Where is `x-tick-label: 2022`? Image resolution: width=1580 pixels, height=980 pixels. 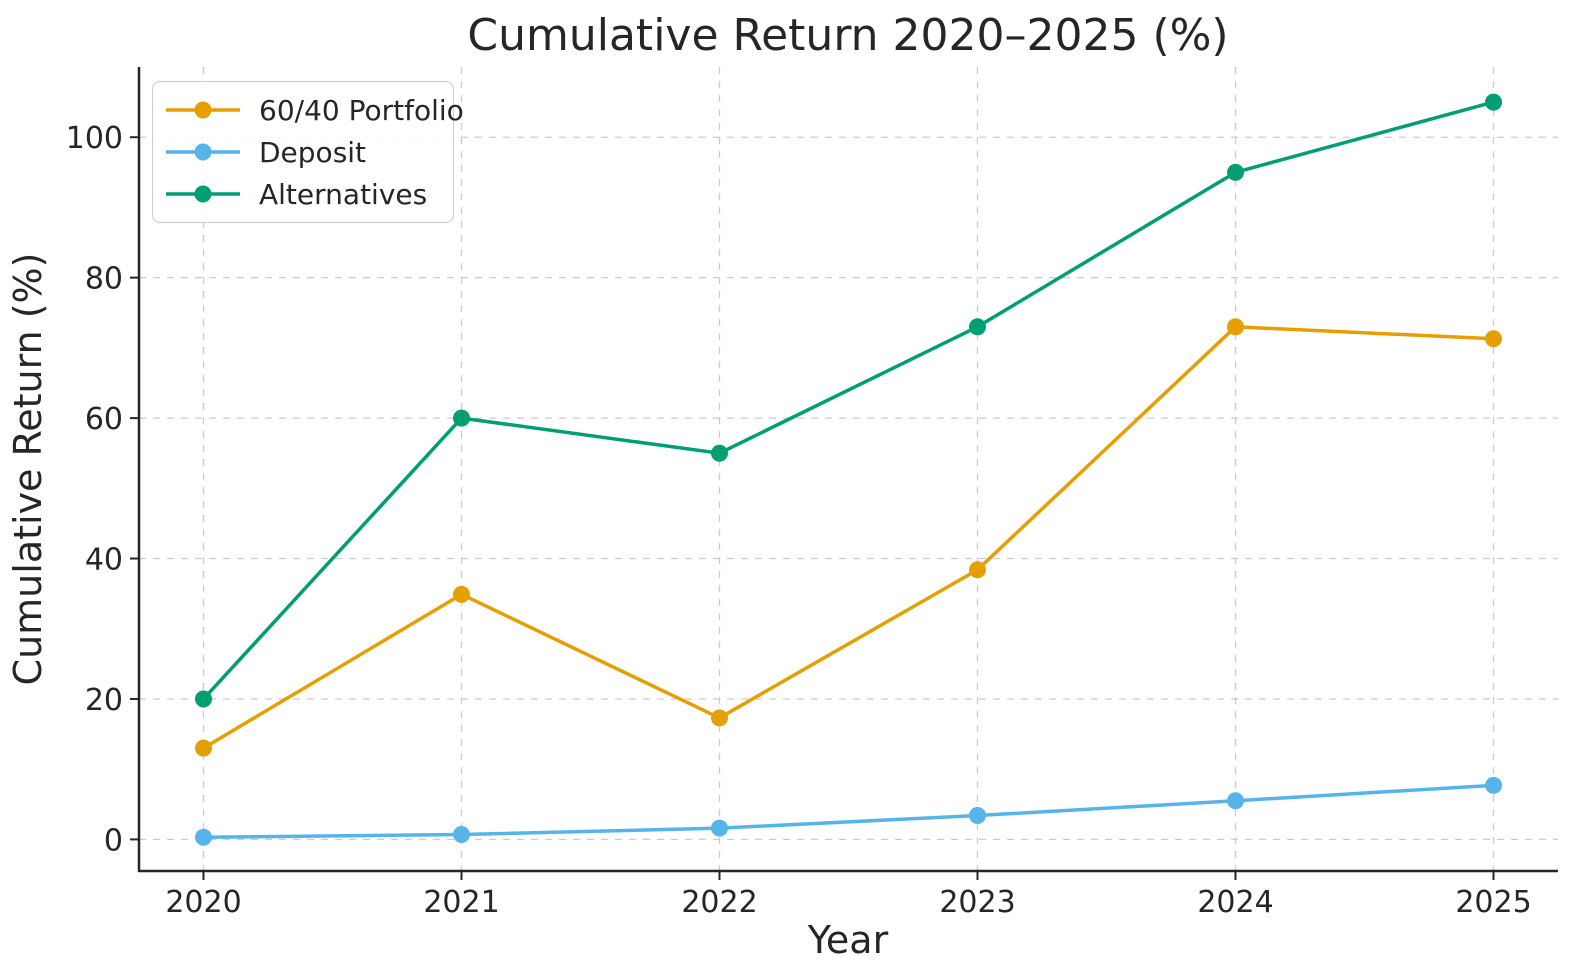
x-tick-label: 2022 is located at coordinates (719, 902).